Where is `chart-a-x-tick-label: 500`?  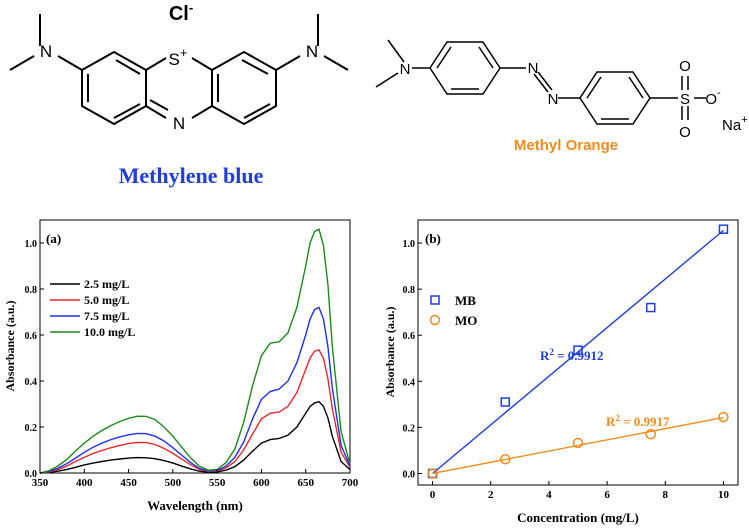 chart-a-x-tick-label: 500 is located at coordinates (173, 483).